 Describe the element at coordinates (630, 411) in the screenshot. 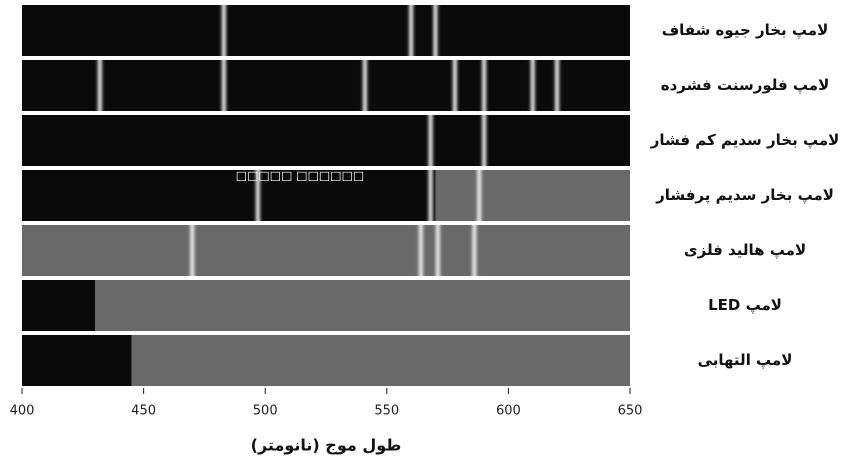

I see `x-tick-label: 650` at that location.